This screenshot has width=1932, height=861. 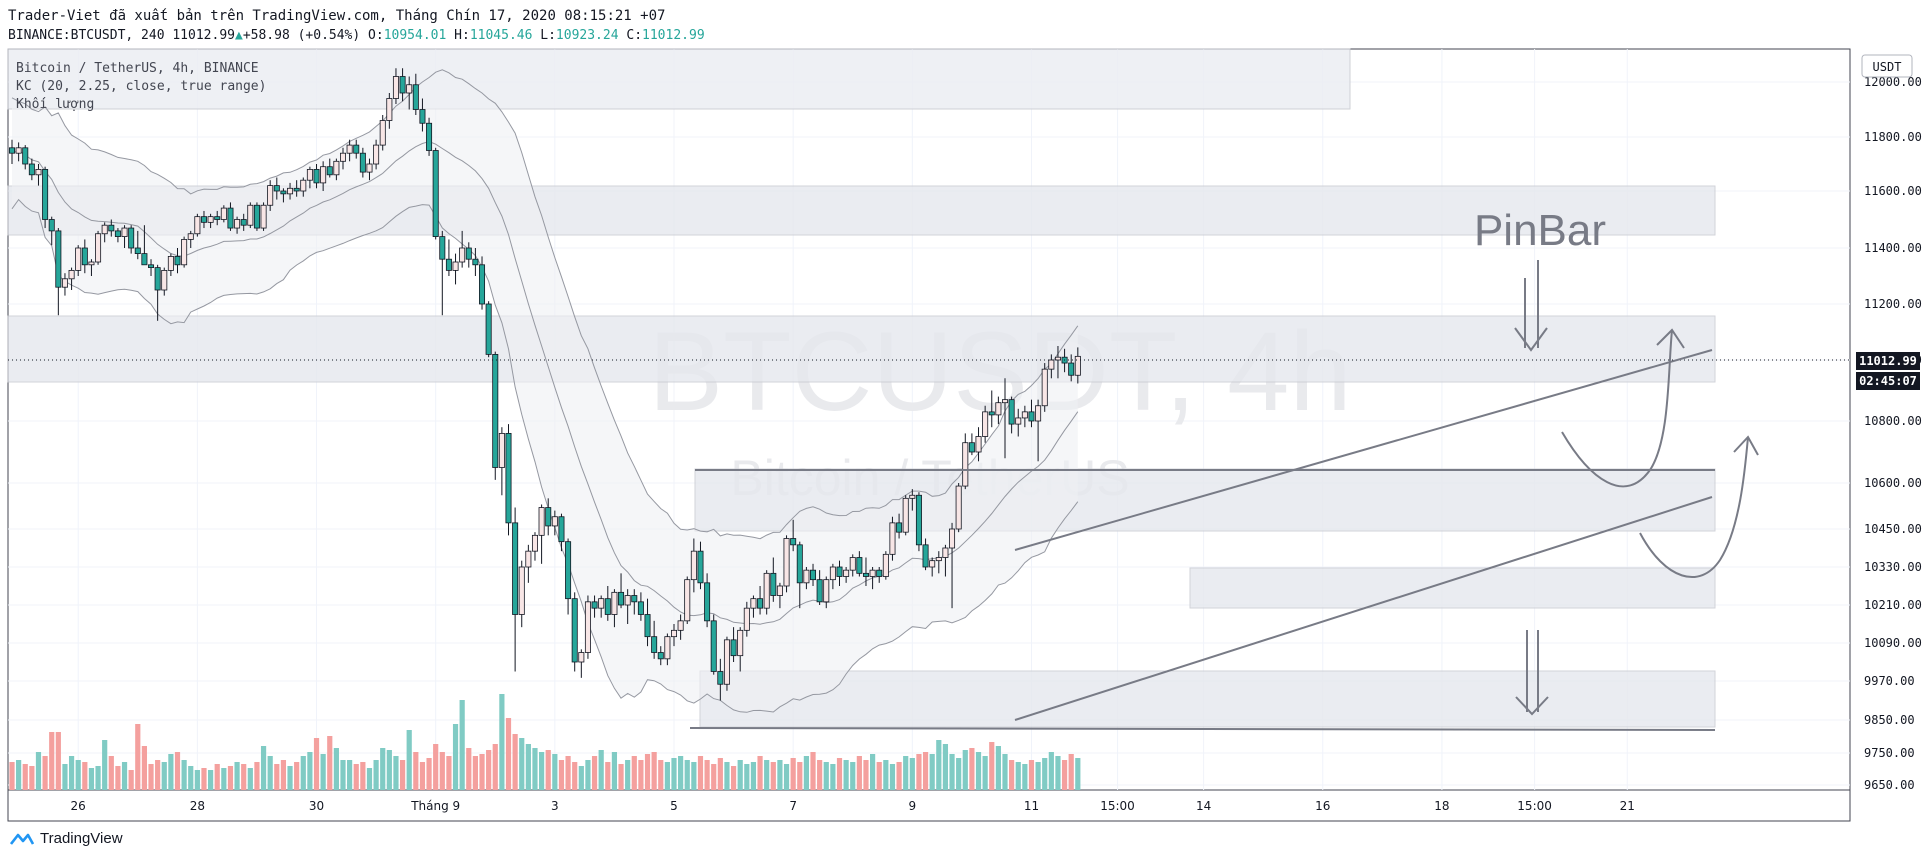 I want to click on time-tick-label: 3, so click(x=555, y=806).